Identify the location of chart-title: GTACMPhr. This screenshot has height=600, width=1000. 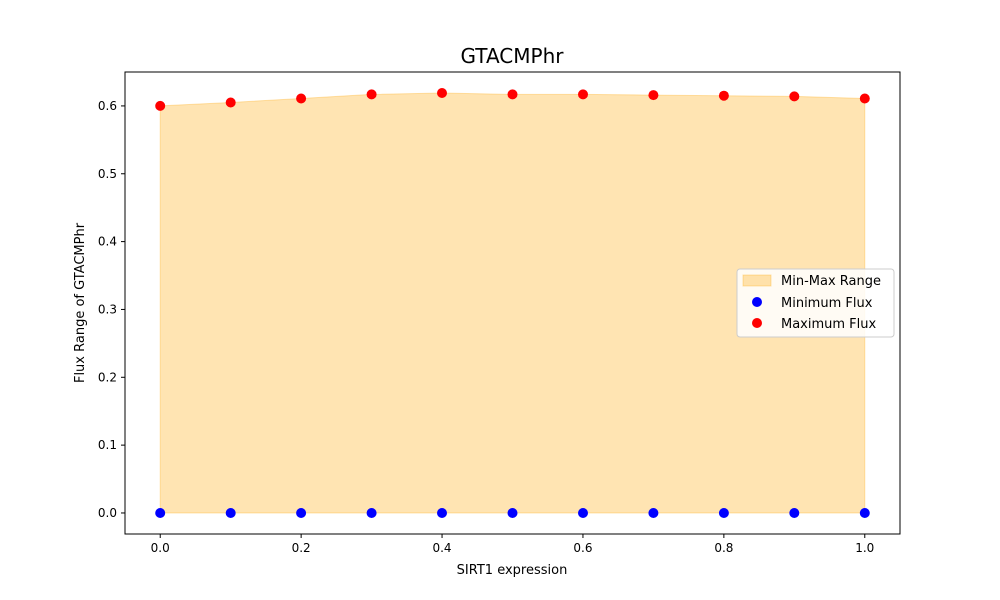
(513, 56).